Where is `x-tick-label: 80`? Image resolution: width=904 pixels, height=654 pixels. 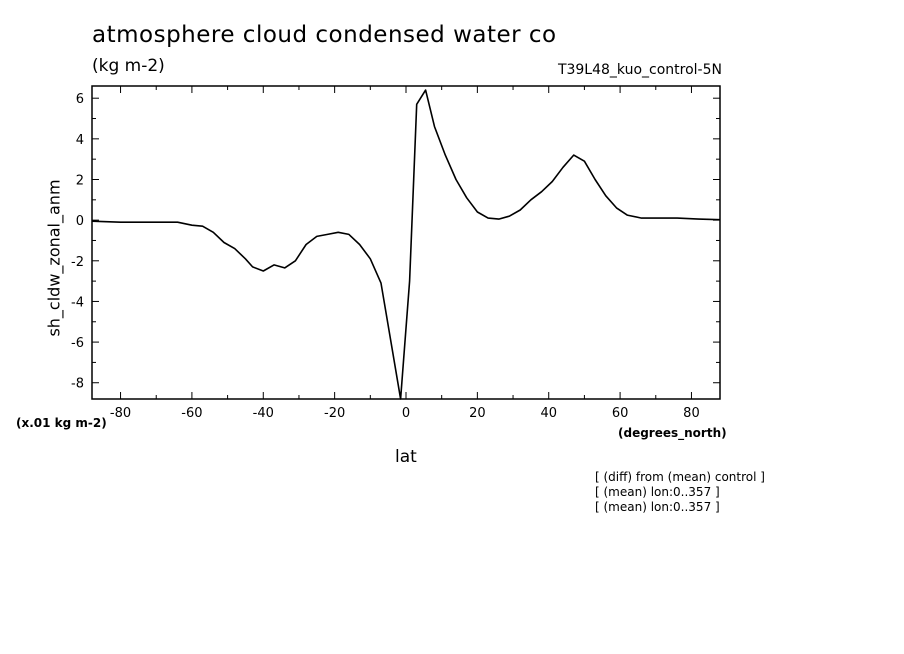 x-tick-label: 80 is located at coordinates (691, 413).